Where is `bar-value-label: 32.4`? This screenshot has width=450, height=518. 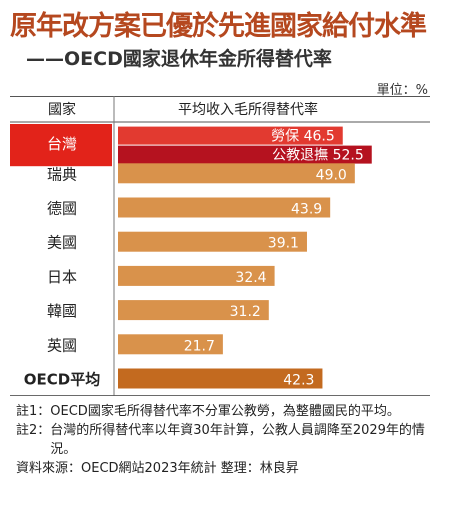
bar-value-label: 32.4 is located at coordinates (250, 278).